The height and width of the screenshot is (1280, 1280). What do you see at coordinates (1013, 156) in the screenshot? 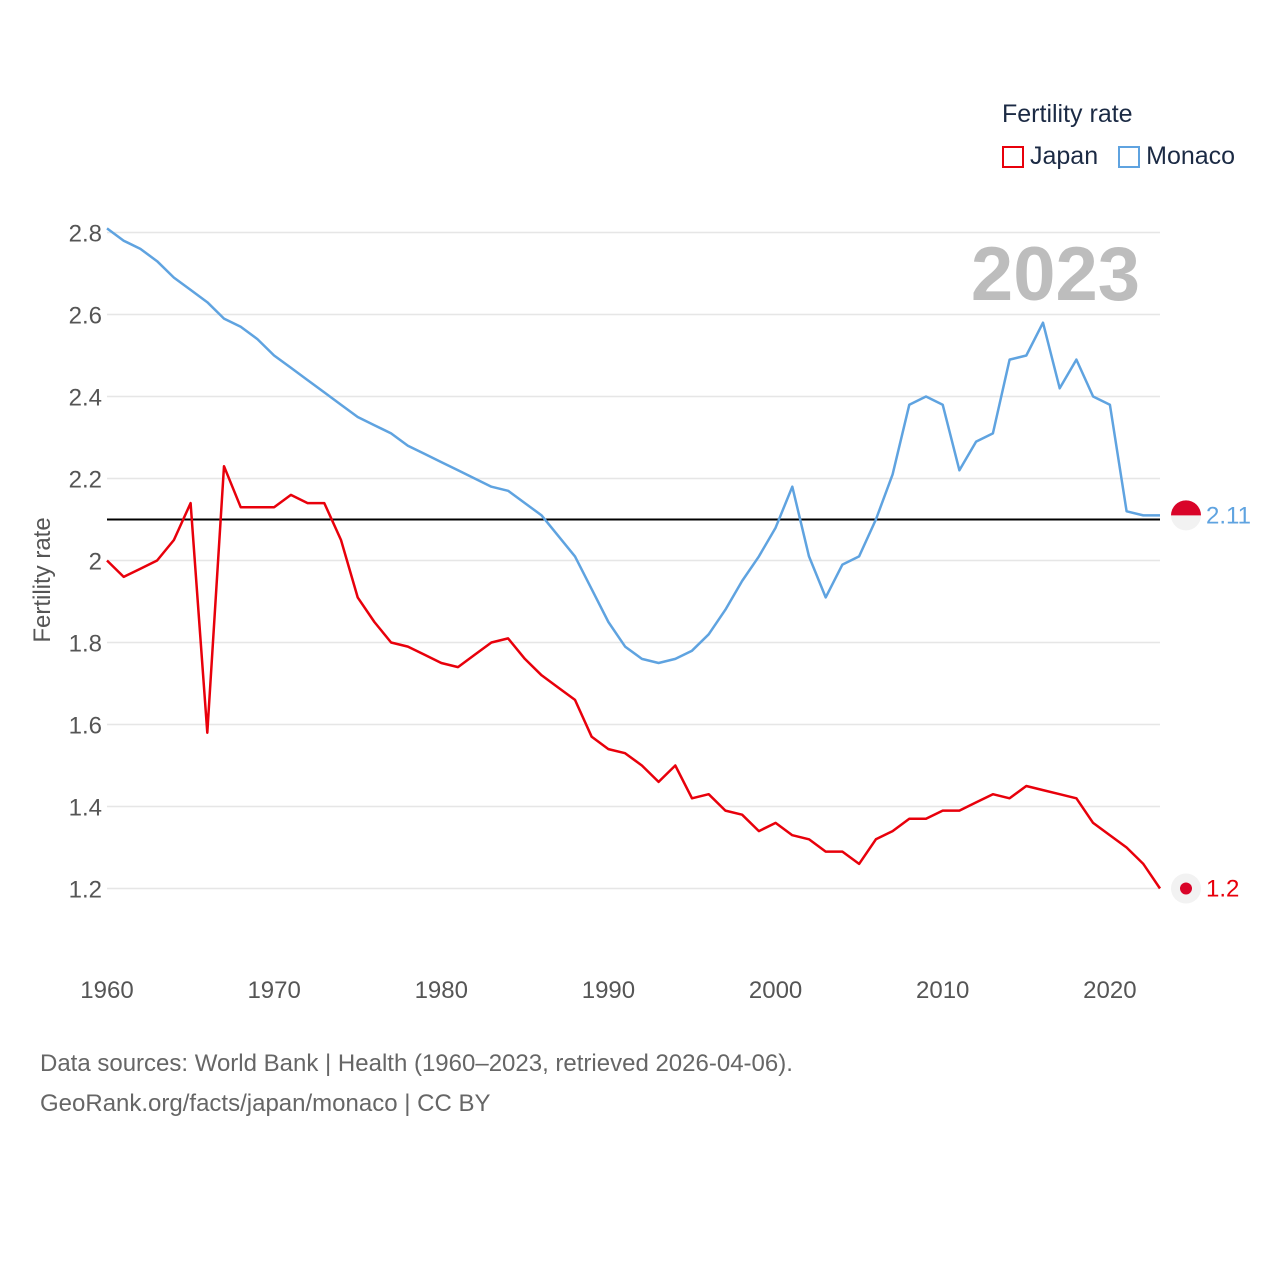
I see `legend-swatch-japan` at bounding box center [1013, 156].